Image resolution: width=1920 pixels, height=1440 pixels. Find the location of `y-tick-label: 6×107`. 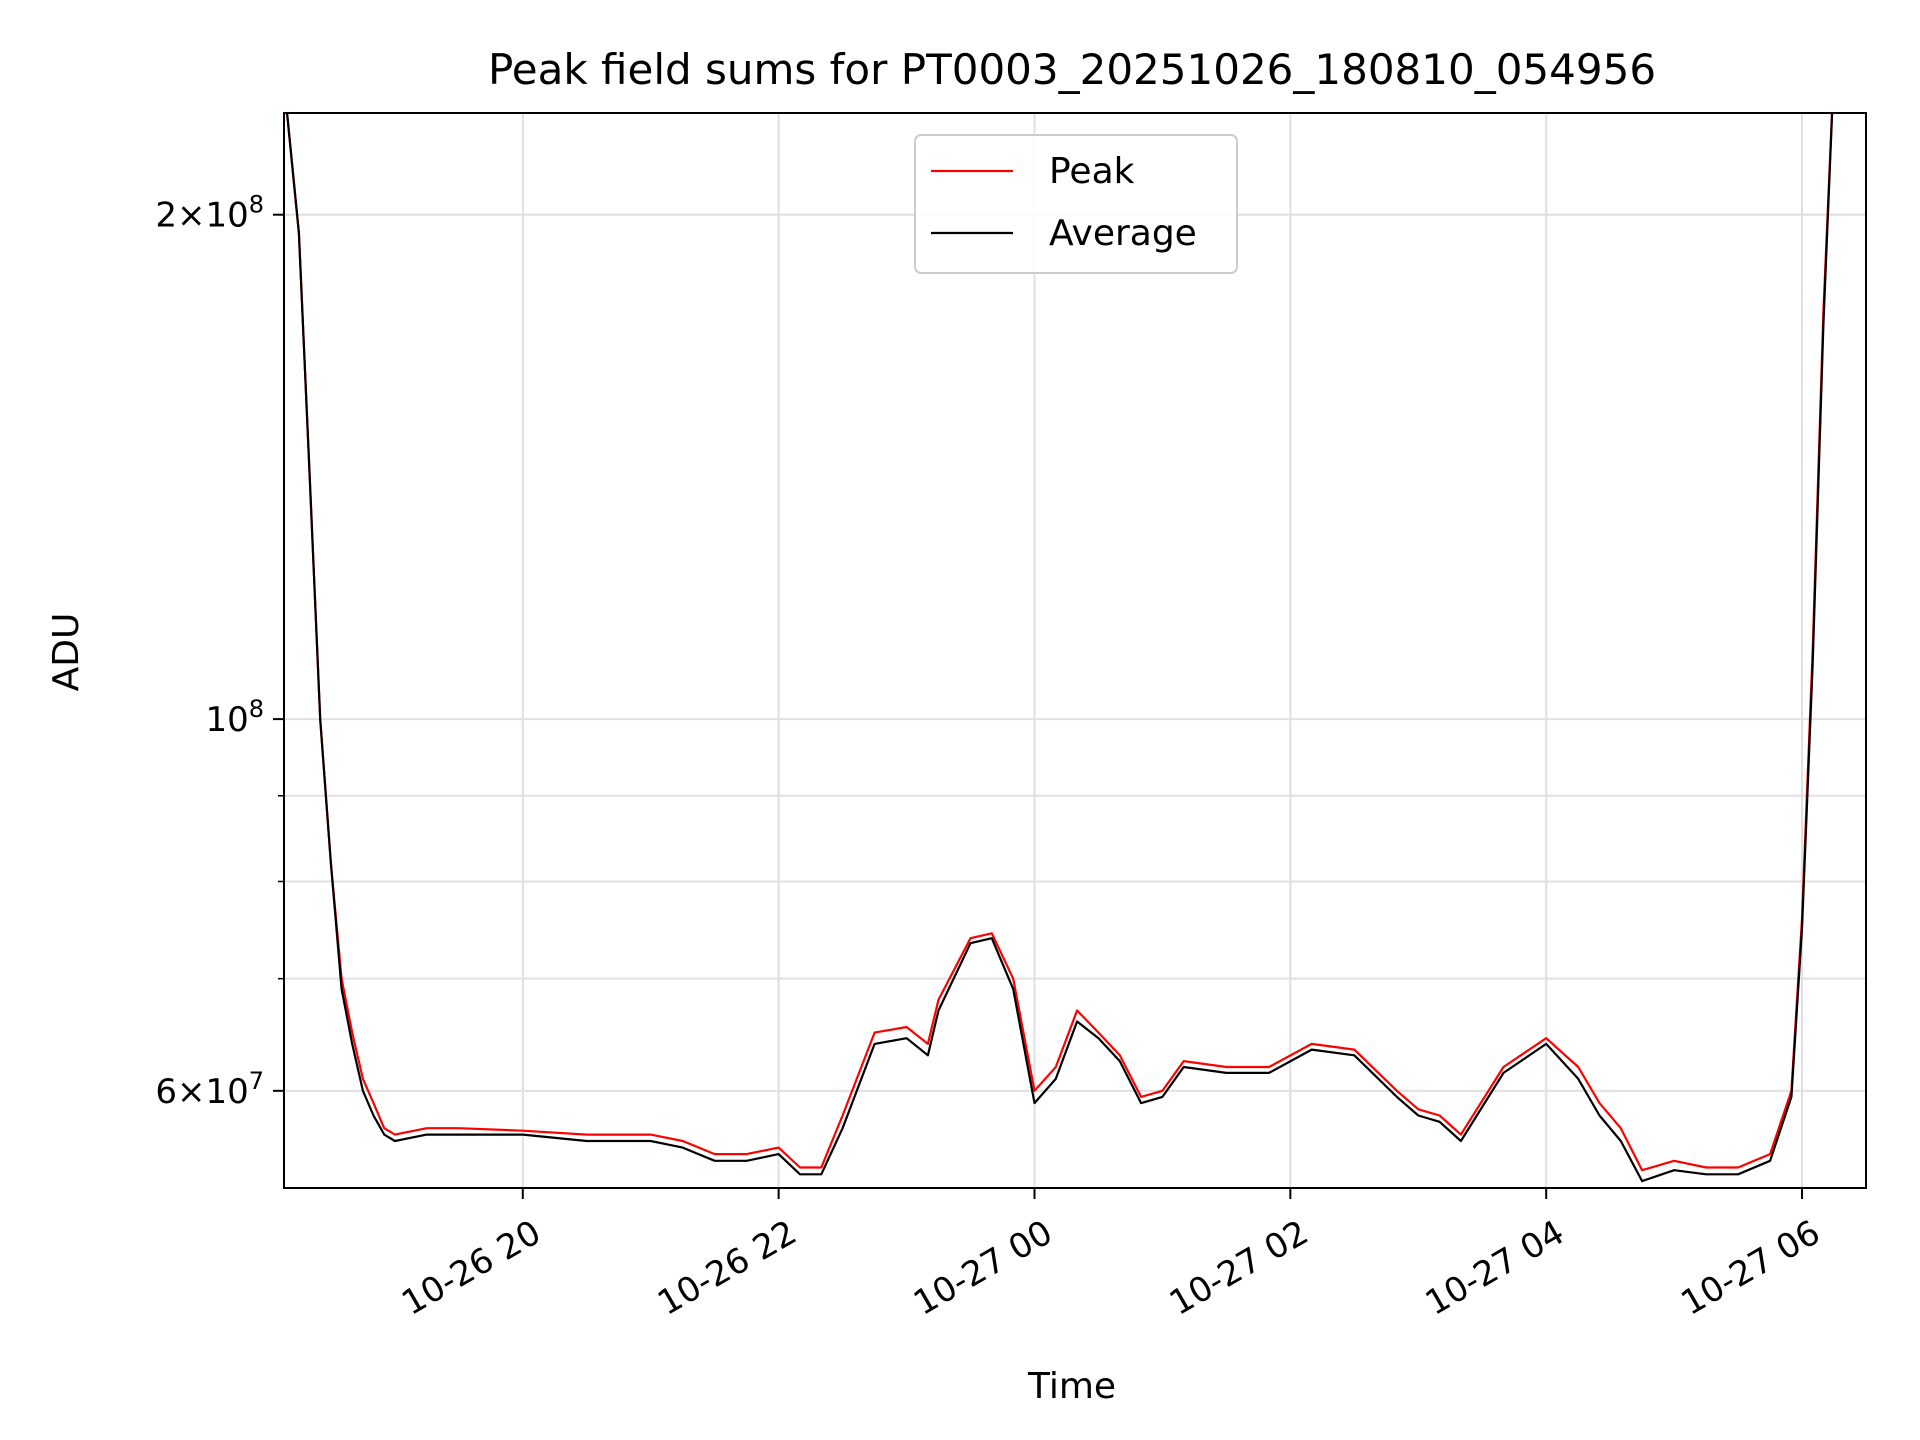

y-tick-label: 6×107 is located at coordinates (209, 1089).